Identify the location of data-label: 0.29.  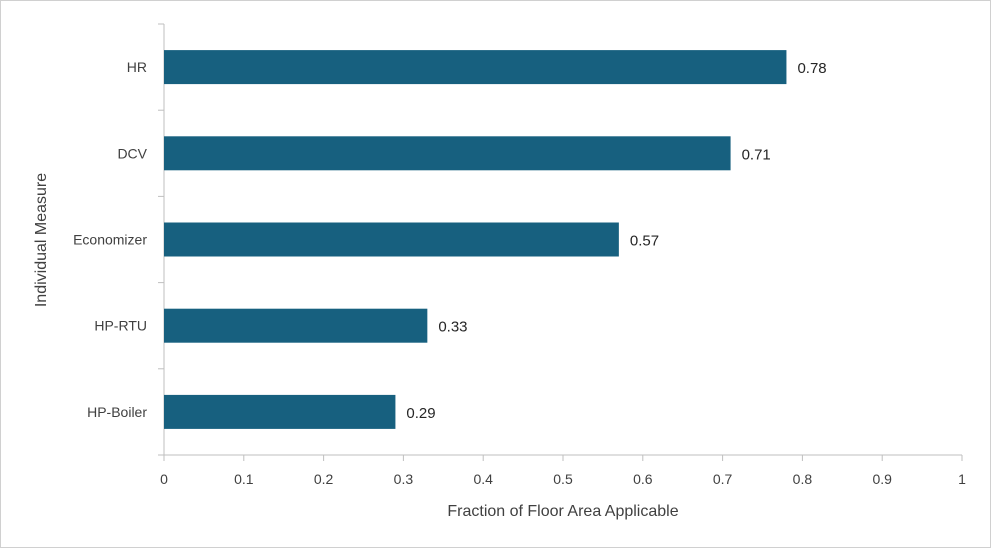
(420, 413).